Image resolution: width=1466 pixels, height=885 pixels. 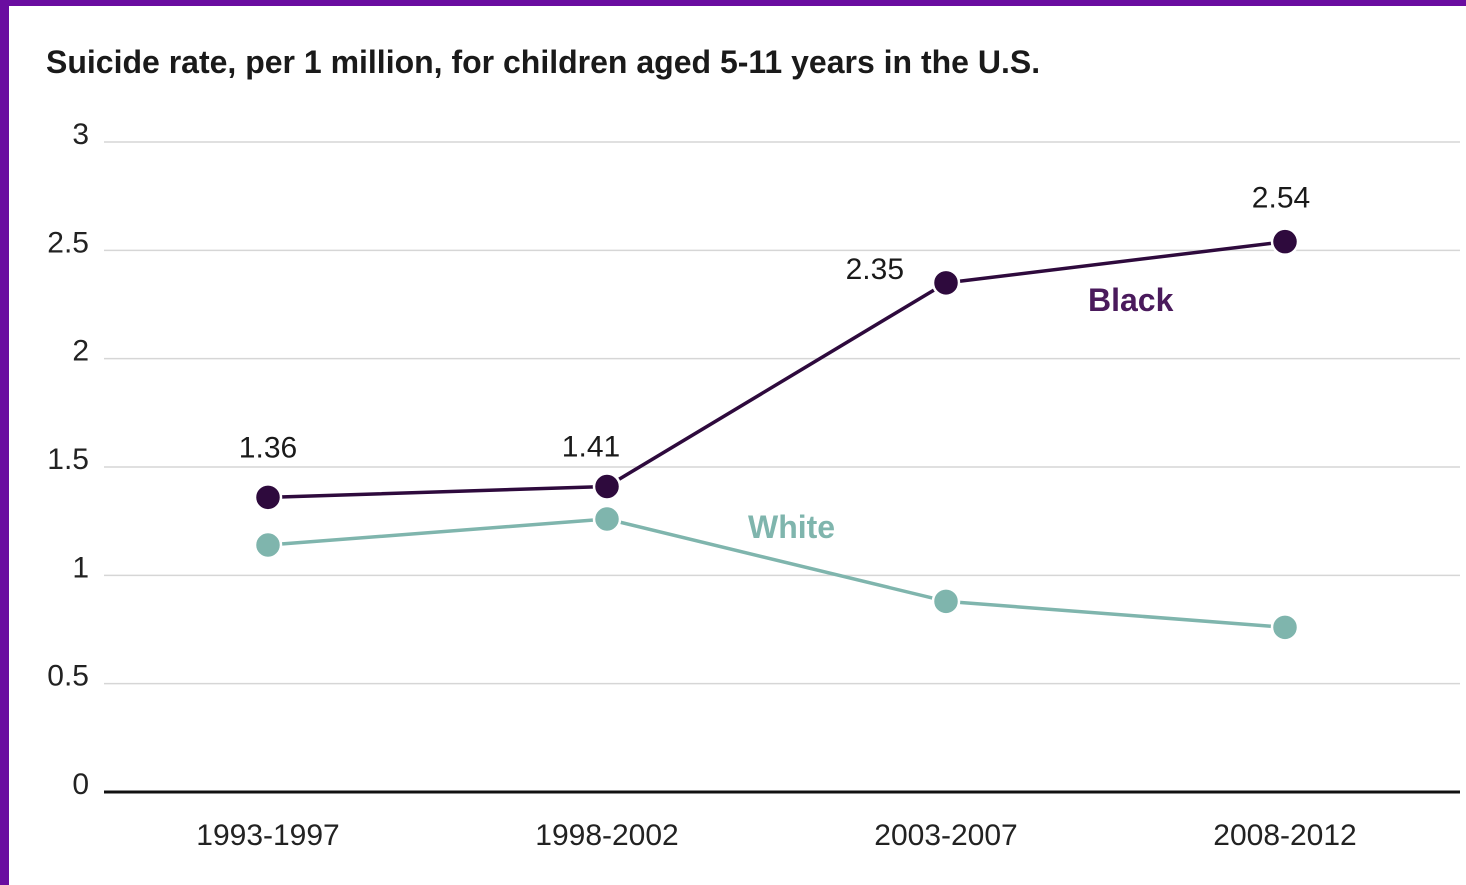 What do you see at coordinates (945, 835) in the screenshot?
I see `x-tick-label: 2003-2007` at bounding box center [945, 835].